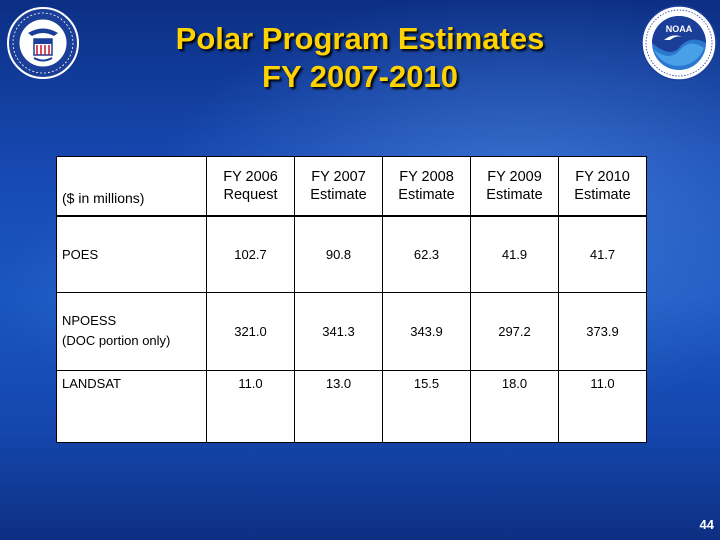 This screenshot has width=720, height=540. What do you see at coordinates (360, 58) in the screenshot?
I see `page-title: Polar Program Estimates FY 2007-2010` at bounding box center [360, 58].